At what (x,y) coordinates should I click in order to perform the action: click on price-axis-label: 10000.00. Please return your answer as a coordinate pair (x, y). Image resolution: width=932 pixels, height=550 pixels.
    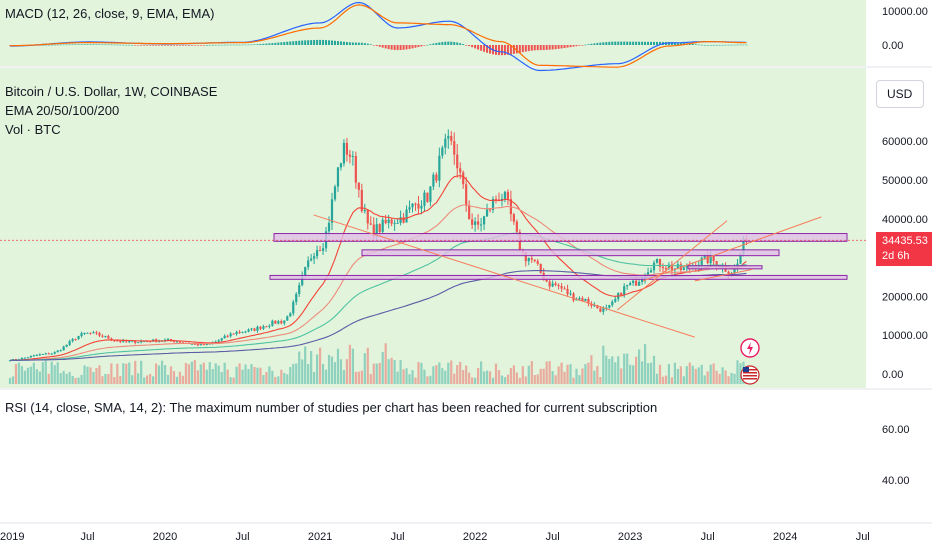
    Looking at the image, I should click on (905, 336).